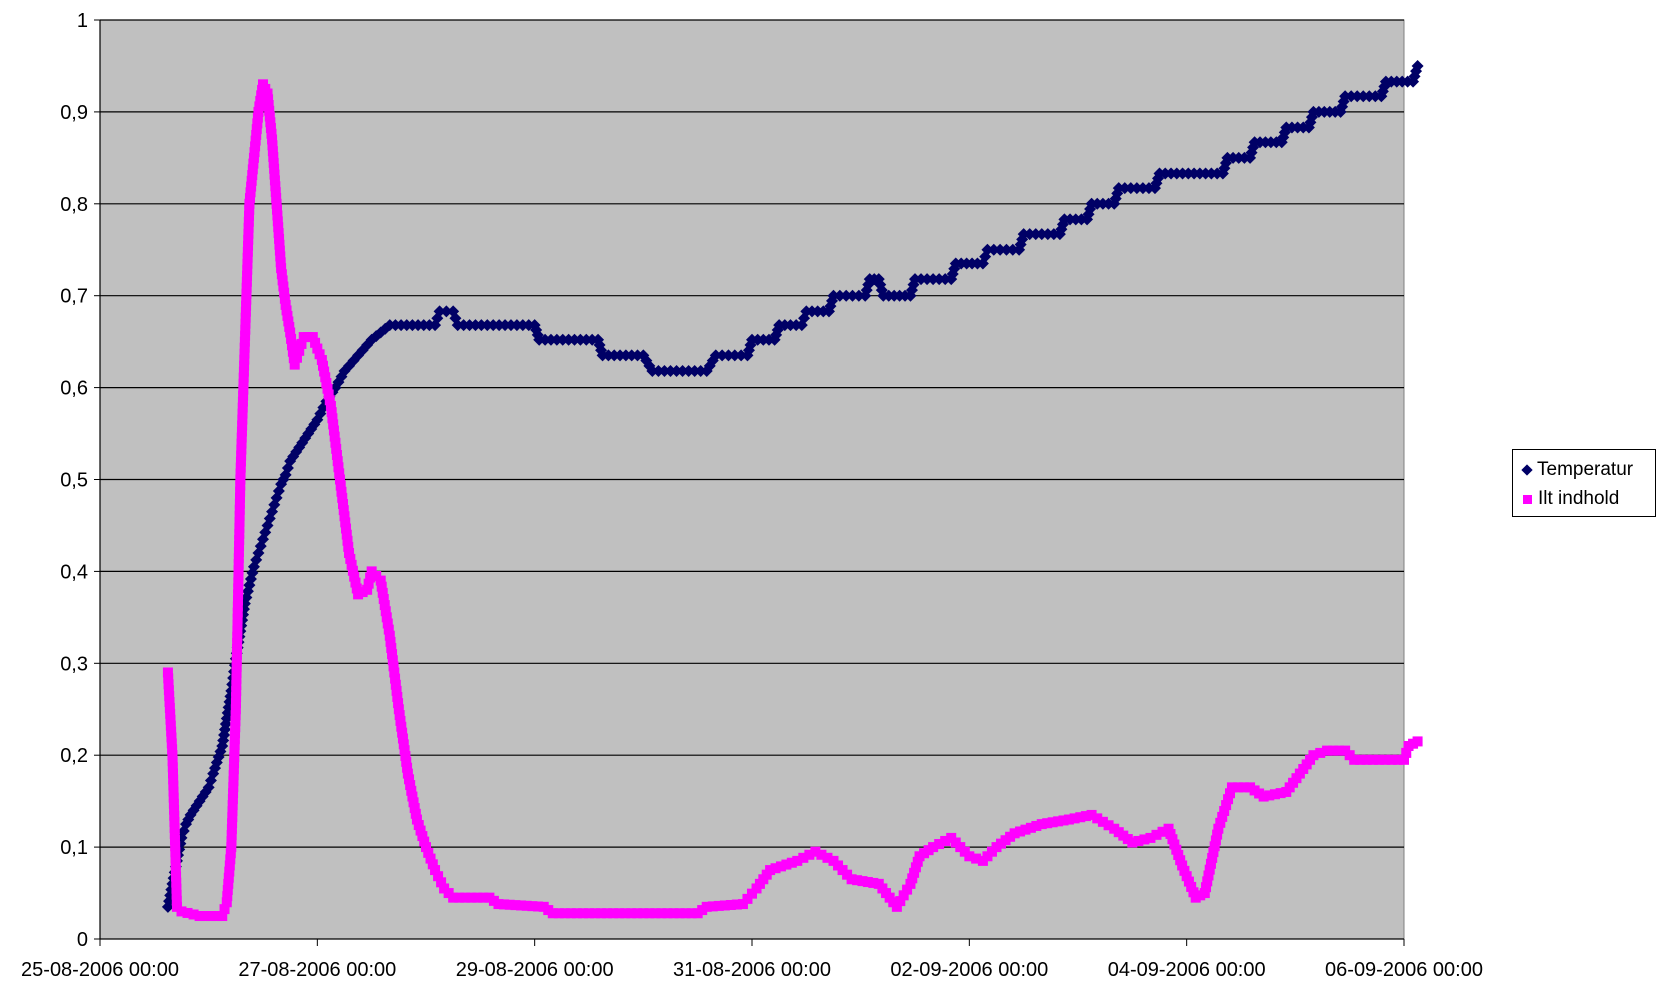 This screenshot has width=1658, height=992. I want to click on x-tick-label: 02-09-2006 00:00, so click(969, 970).